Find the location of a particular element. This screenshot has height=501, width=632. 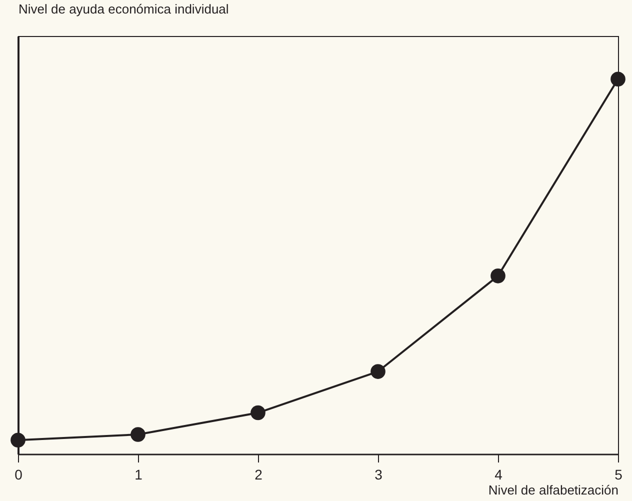

x-tick-label: 2 is located at coordinates (258, 474).